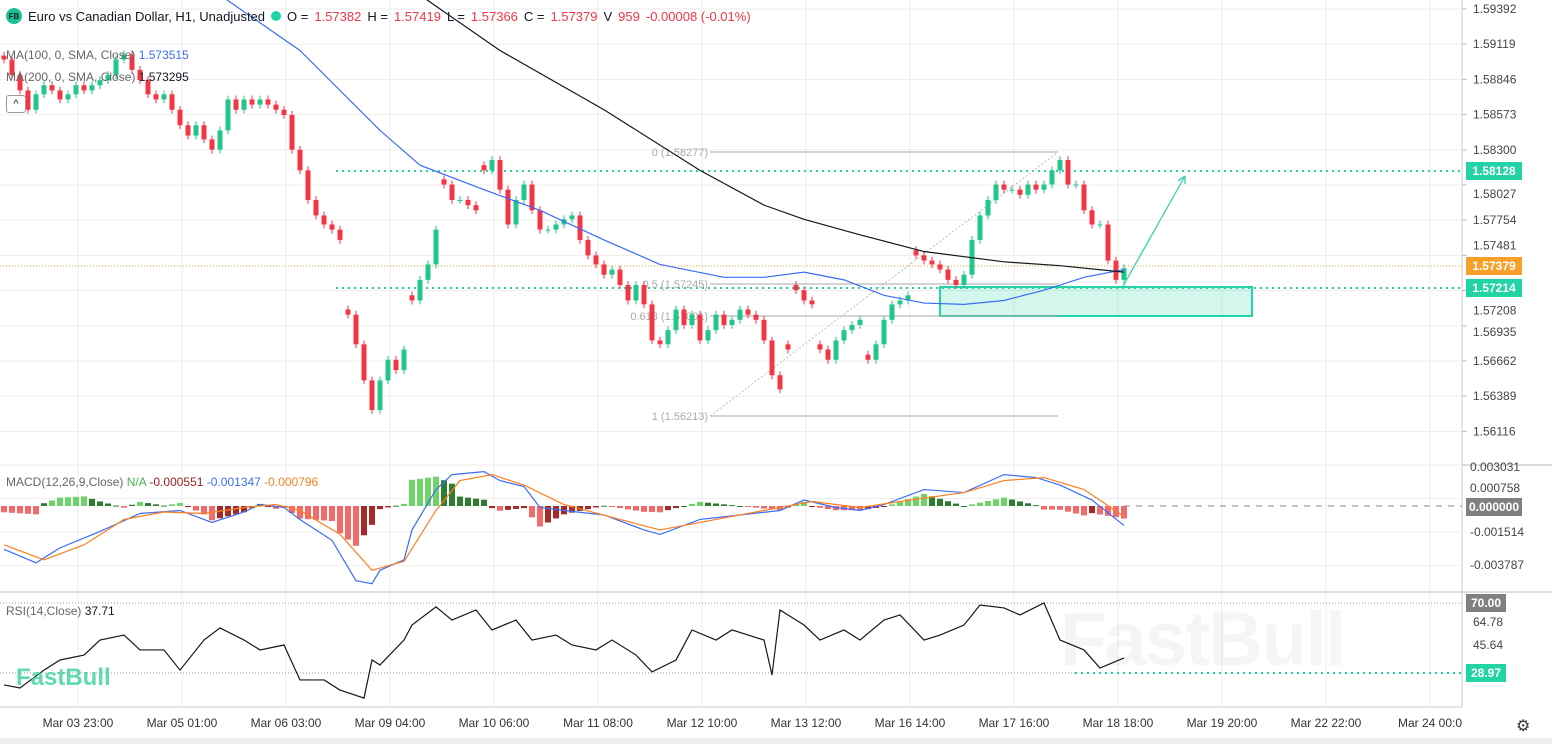 This screenshot has width=1552, height=744. What do you see at coordinates (1222, 723) in the screenshot?
I see `time-axis-label: Mar 19 20:00` at bounding box center [1222, 723].